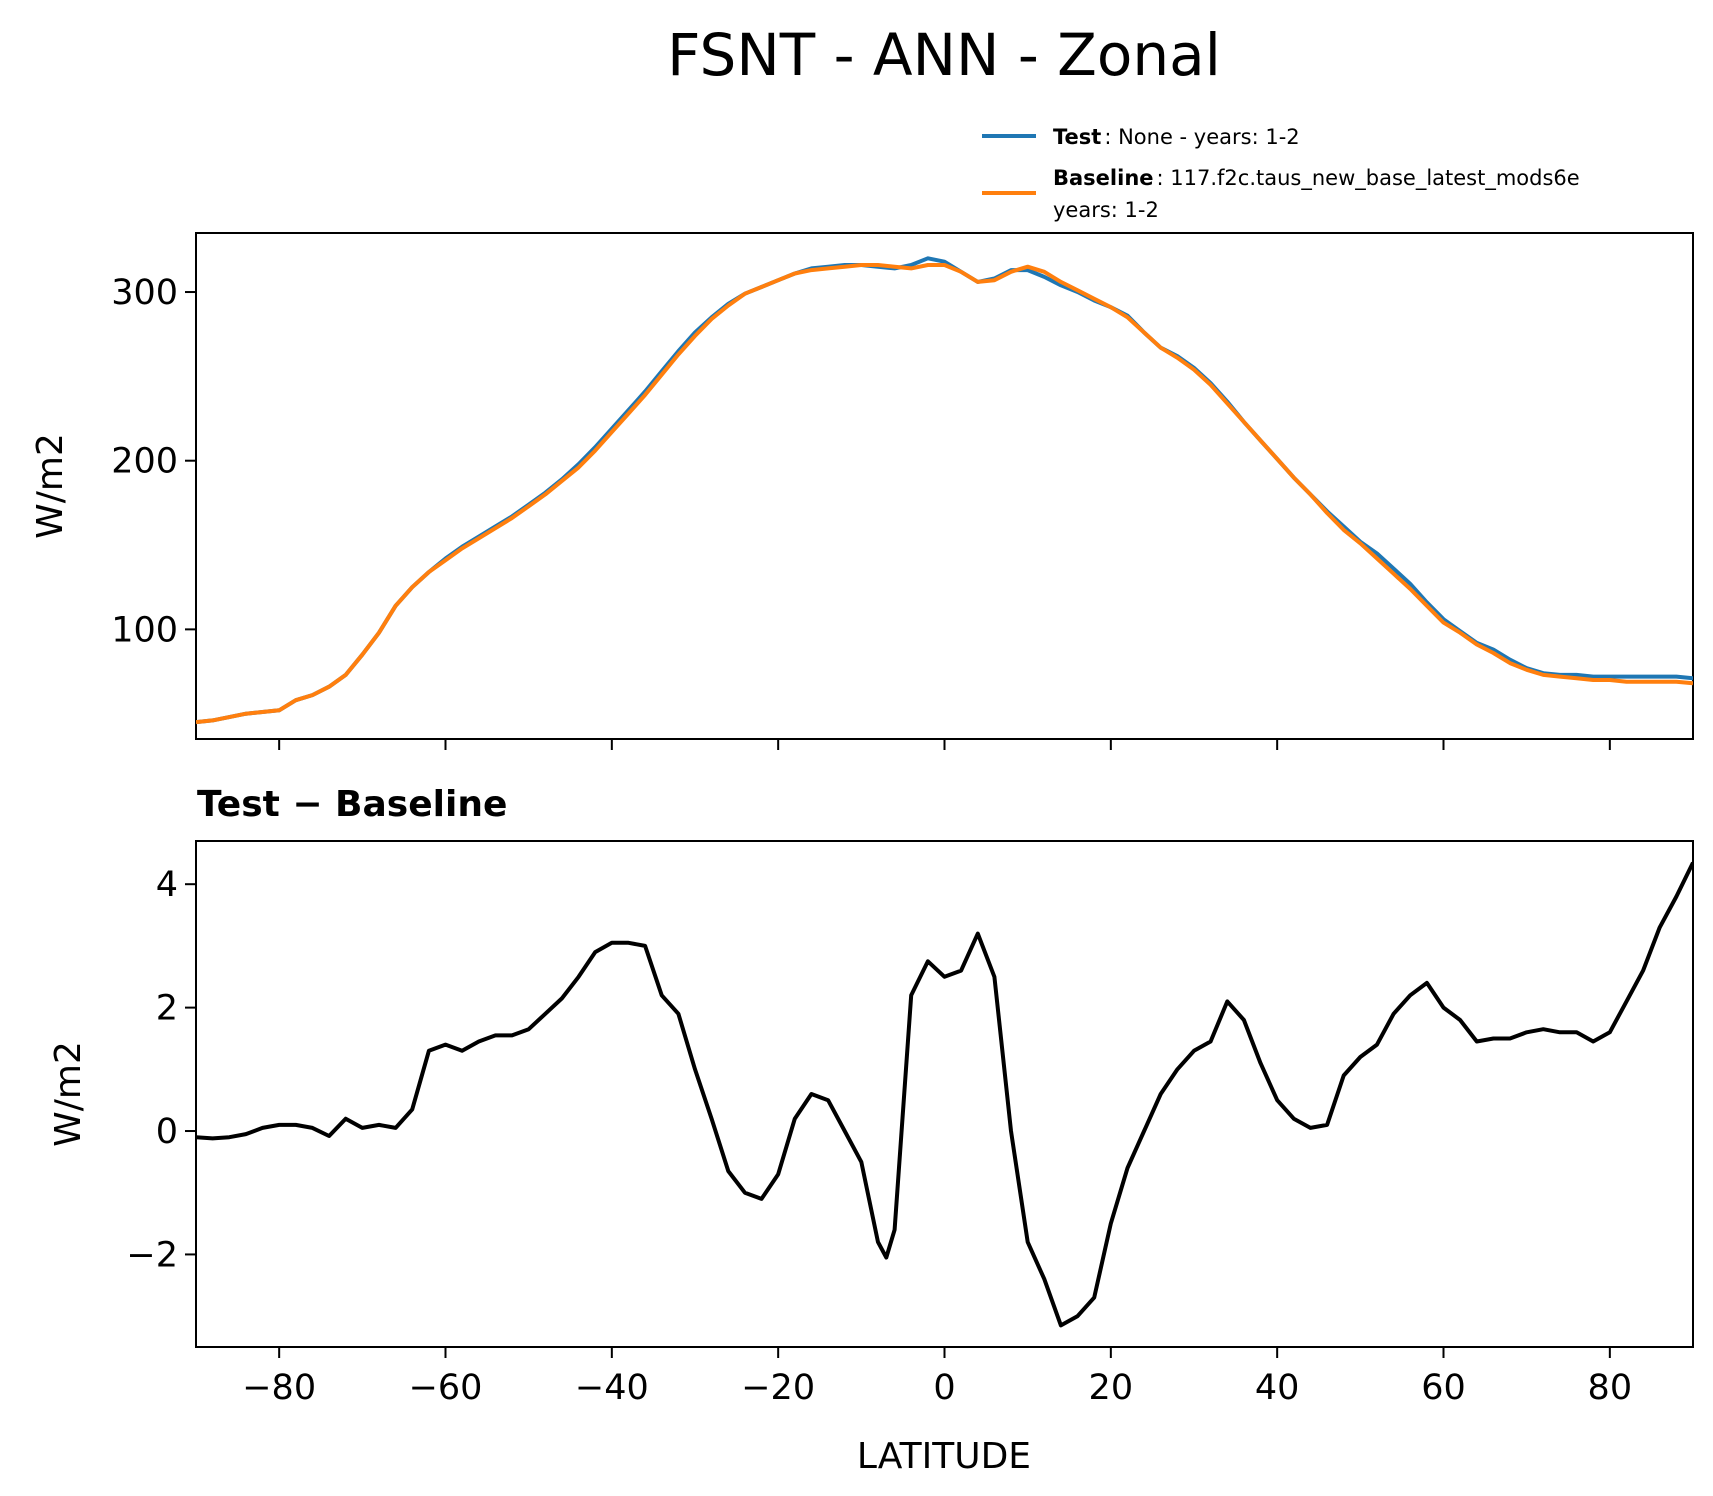 The height and width of the screenshot is (1496, 1713). Describe the element at coordinates (944, 1388) in the screenshot. I see `x-tick-label: 0` at that location.